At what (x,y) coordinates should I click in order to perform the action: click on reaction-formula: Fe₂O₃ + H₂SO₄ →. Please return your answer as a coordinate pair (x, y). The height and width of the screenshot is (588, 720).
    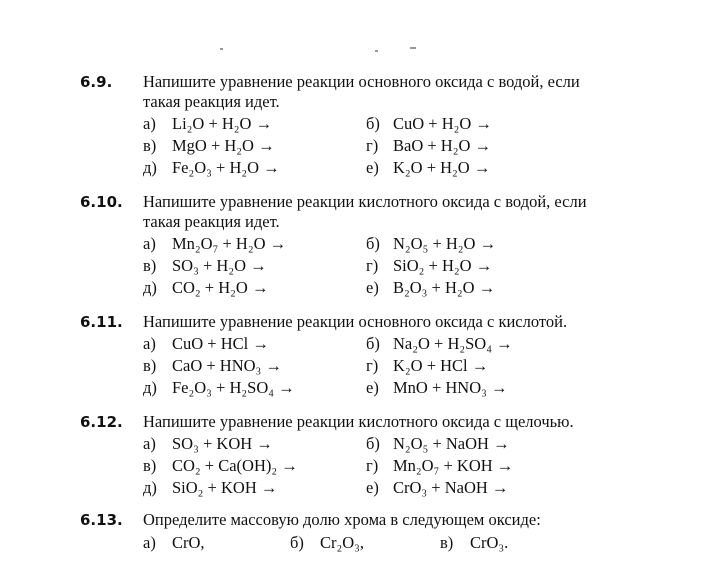
    Looking at the image, I should click on (233, 387).